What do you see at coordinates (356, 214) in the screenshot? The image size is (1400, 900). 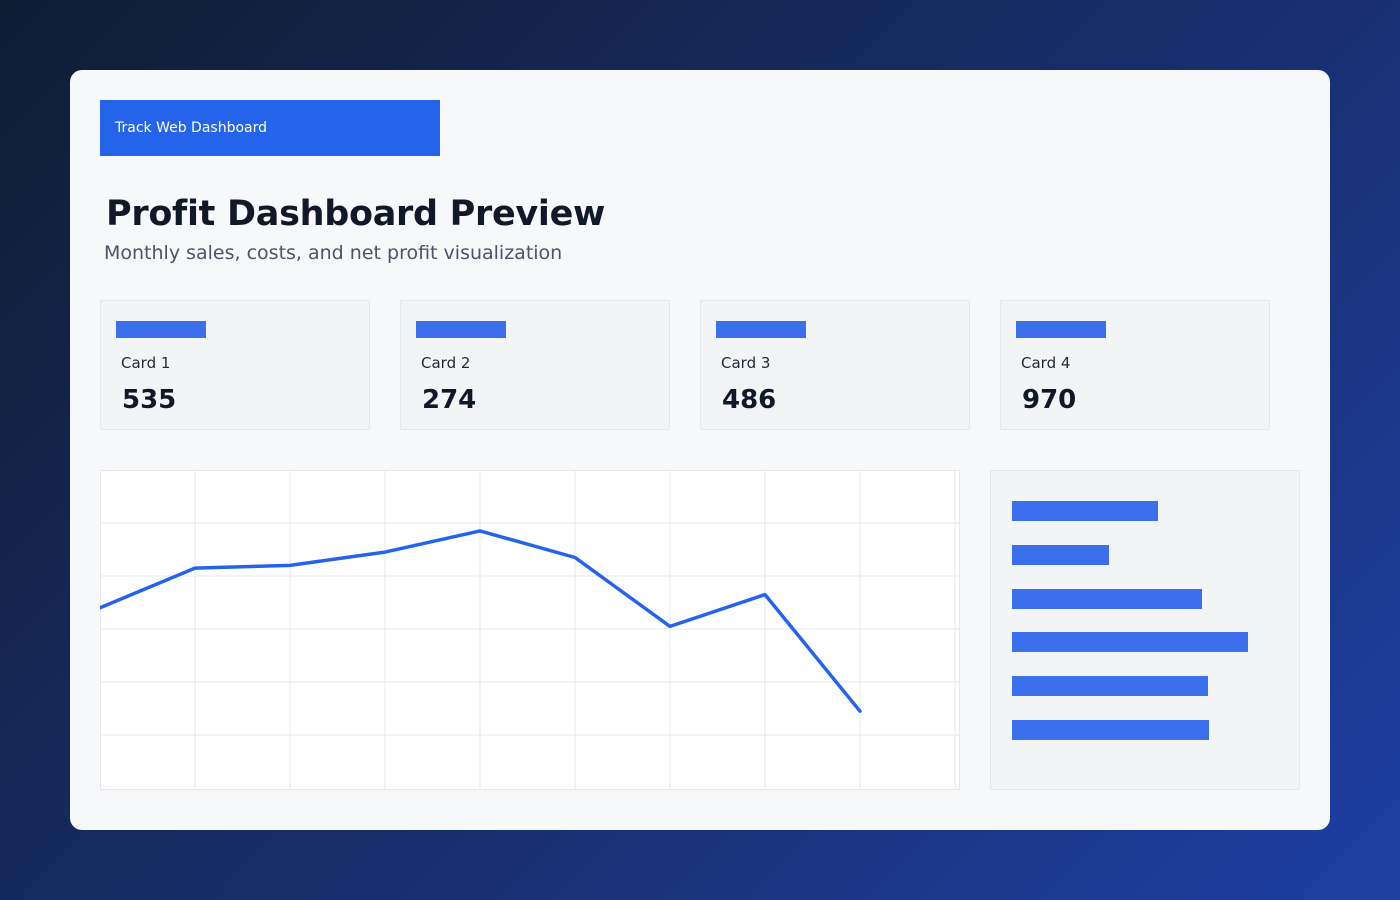 I see `page-title: Profit Dashboard Preview` at bounding box center [356, 214].